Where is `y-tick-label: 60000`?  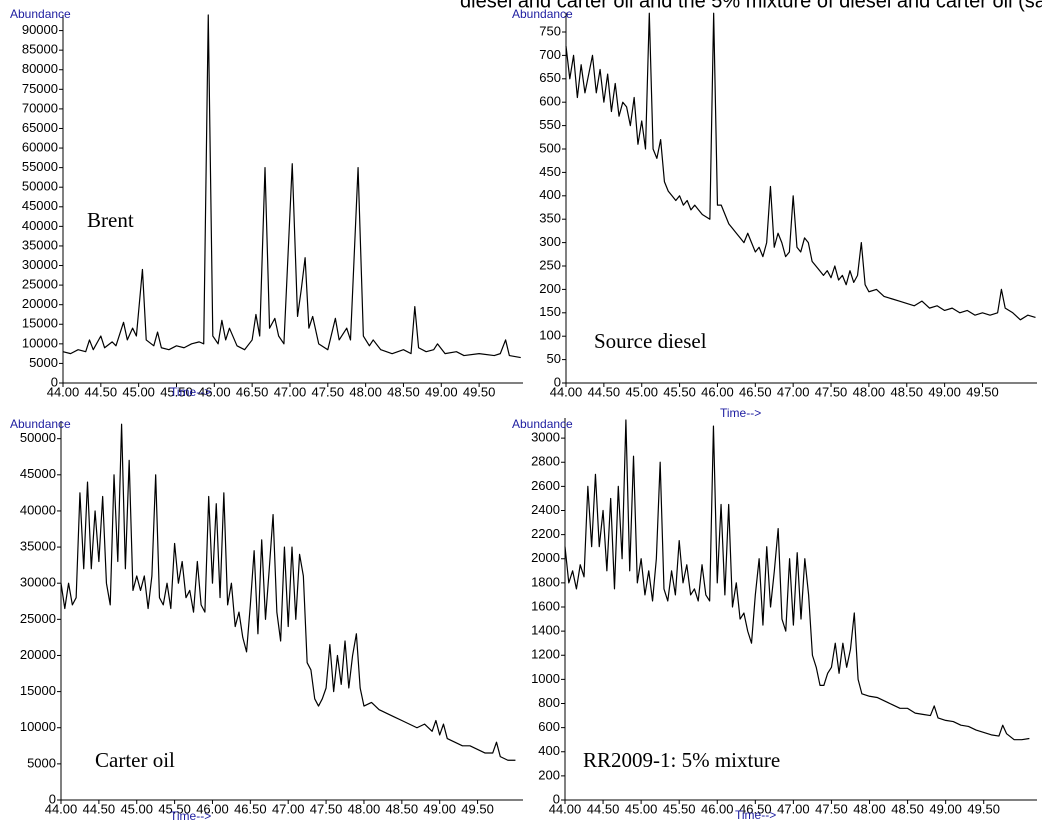 y-tick-label: 60000 is located at coordinates (40, 146).